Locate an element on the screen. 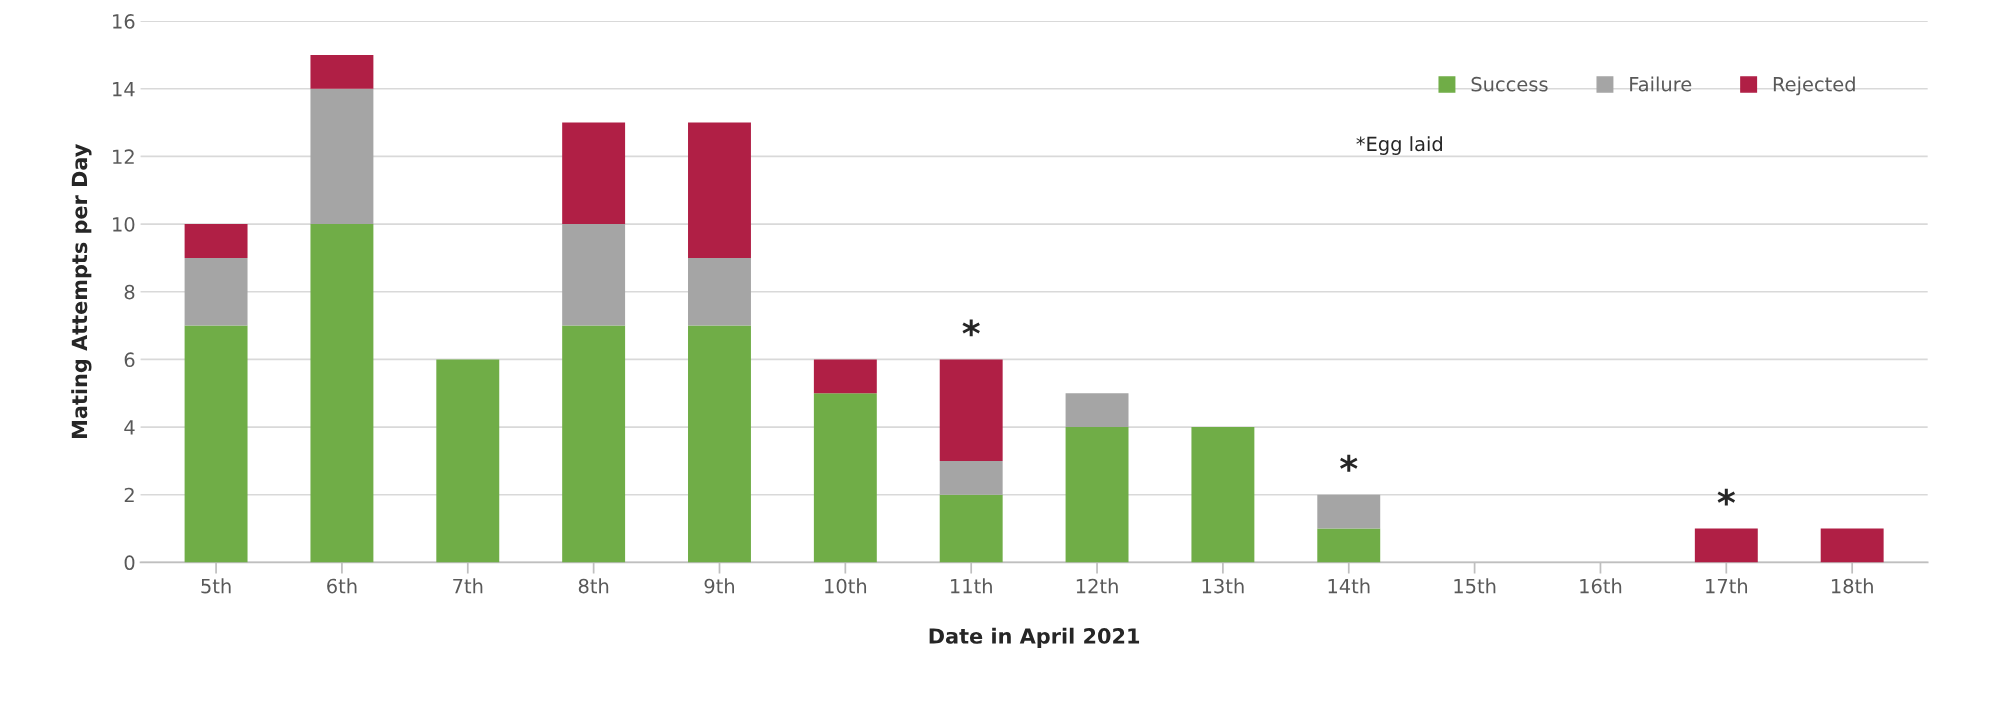 This screenshot has width=2008, height=703. x-axis-title: Date in April 2021 is located at coordinates (1034, 637).